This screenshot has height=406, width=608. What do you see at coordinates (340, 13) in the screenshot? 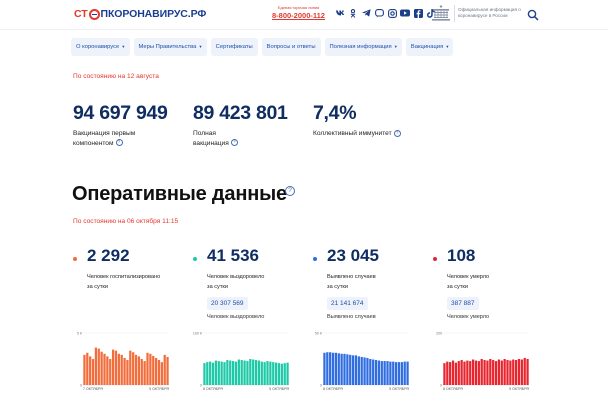
I see `vk-icon` at bounding box center [340, 13].